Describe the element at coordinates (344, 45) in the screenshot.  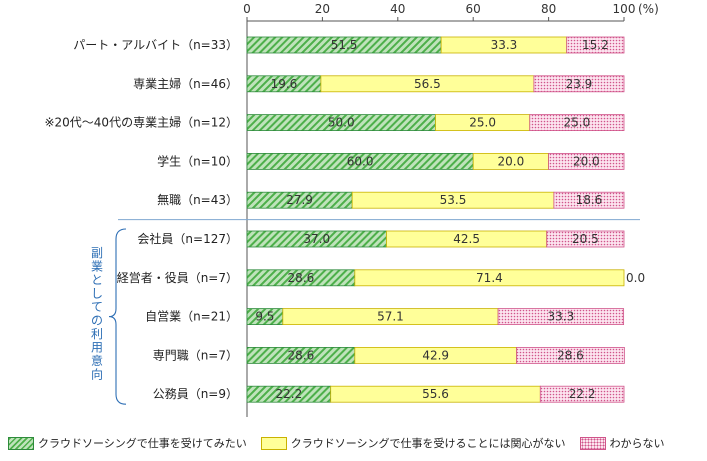
I see `data-label: 51.5` at that location.